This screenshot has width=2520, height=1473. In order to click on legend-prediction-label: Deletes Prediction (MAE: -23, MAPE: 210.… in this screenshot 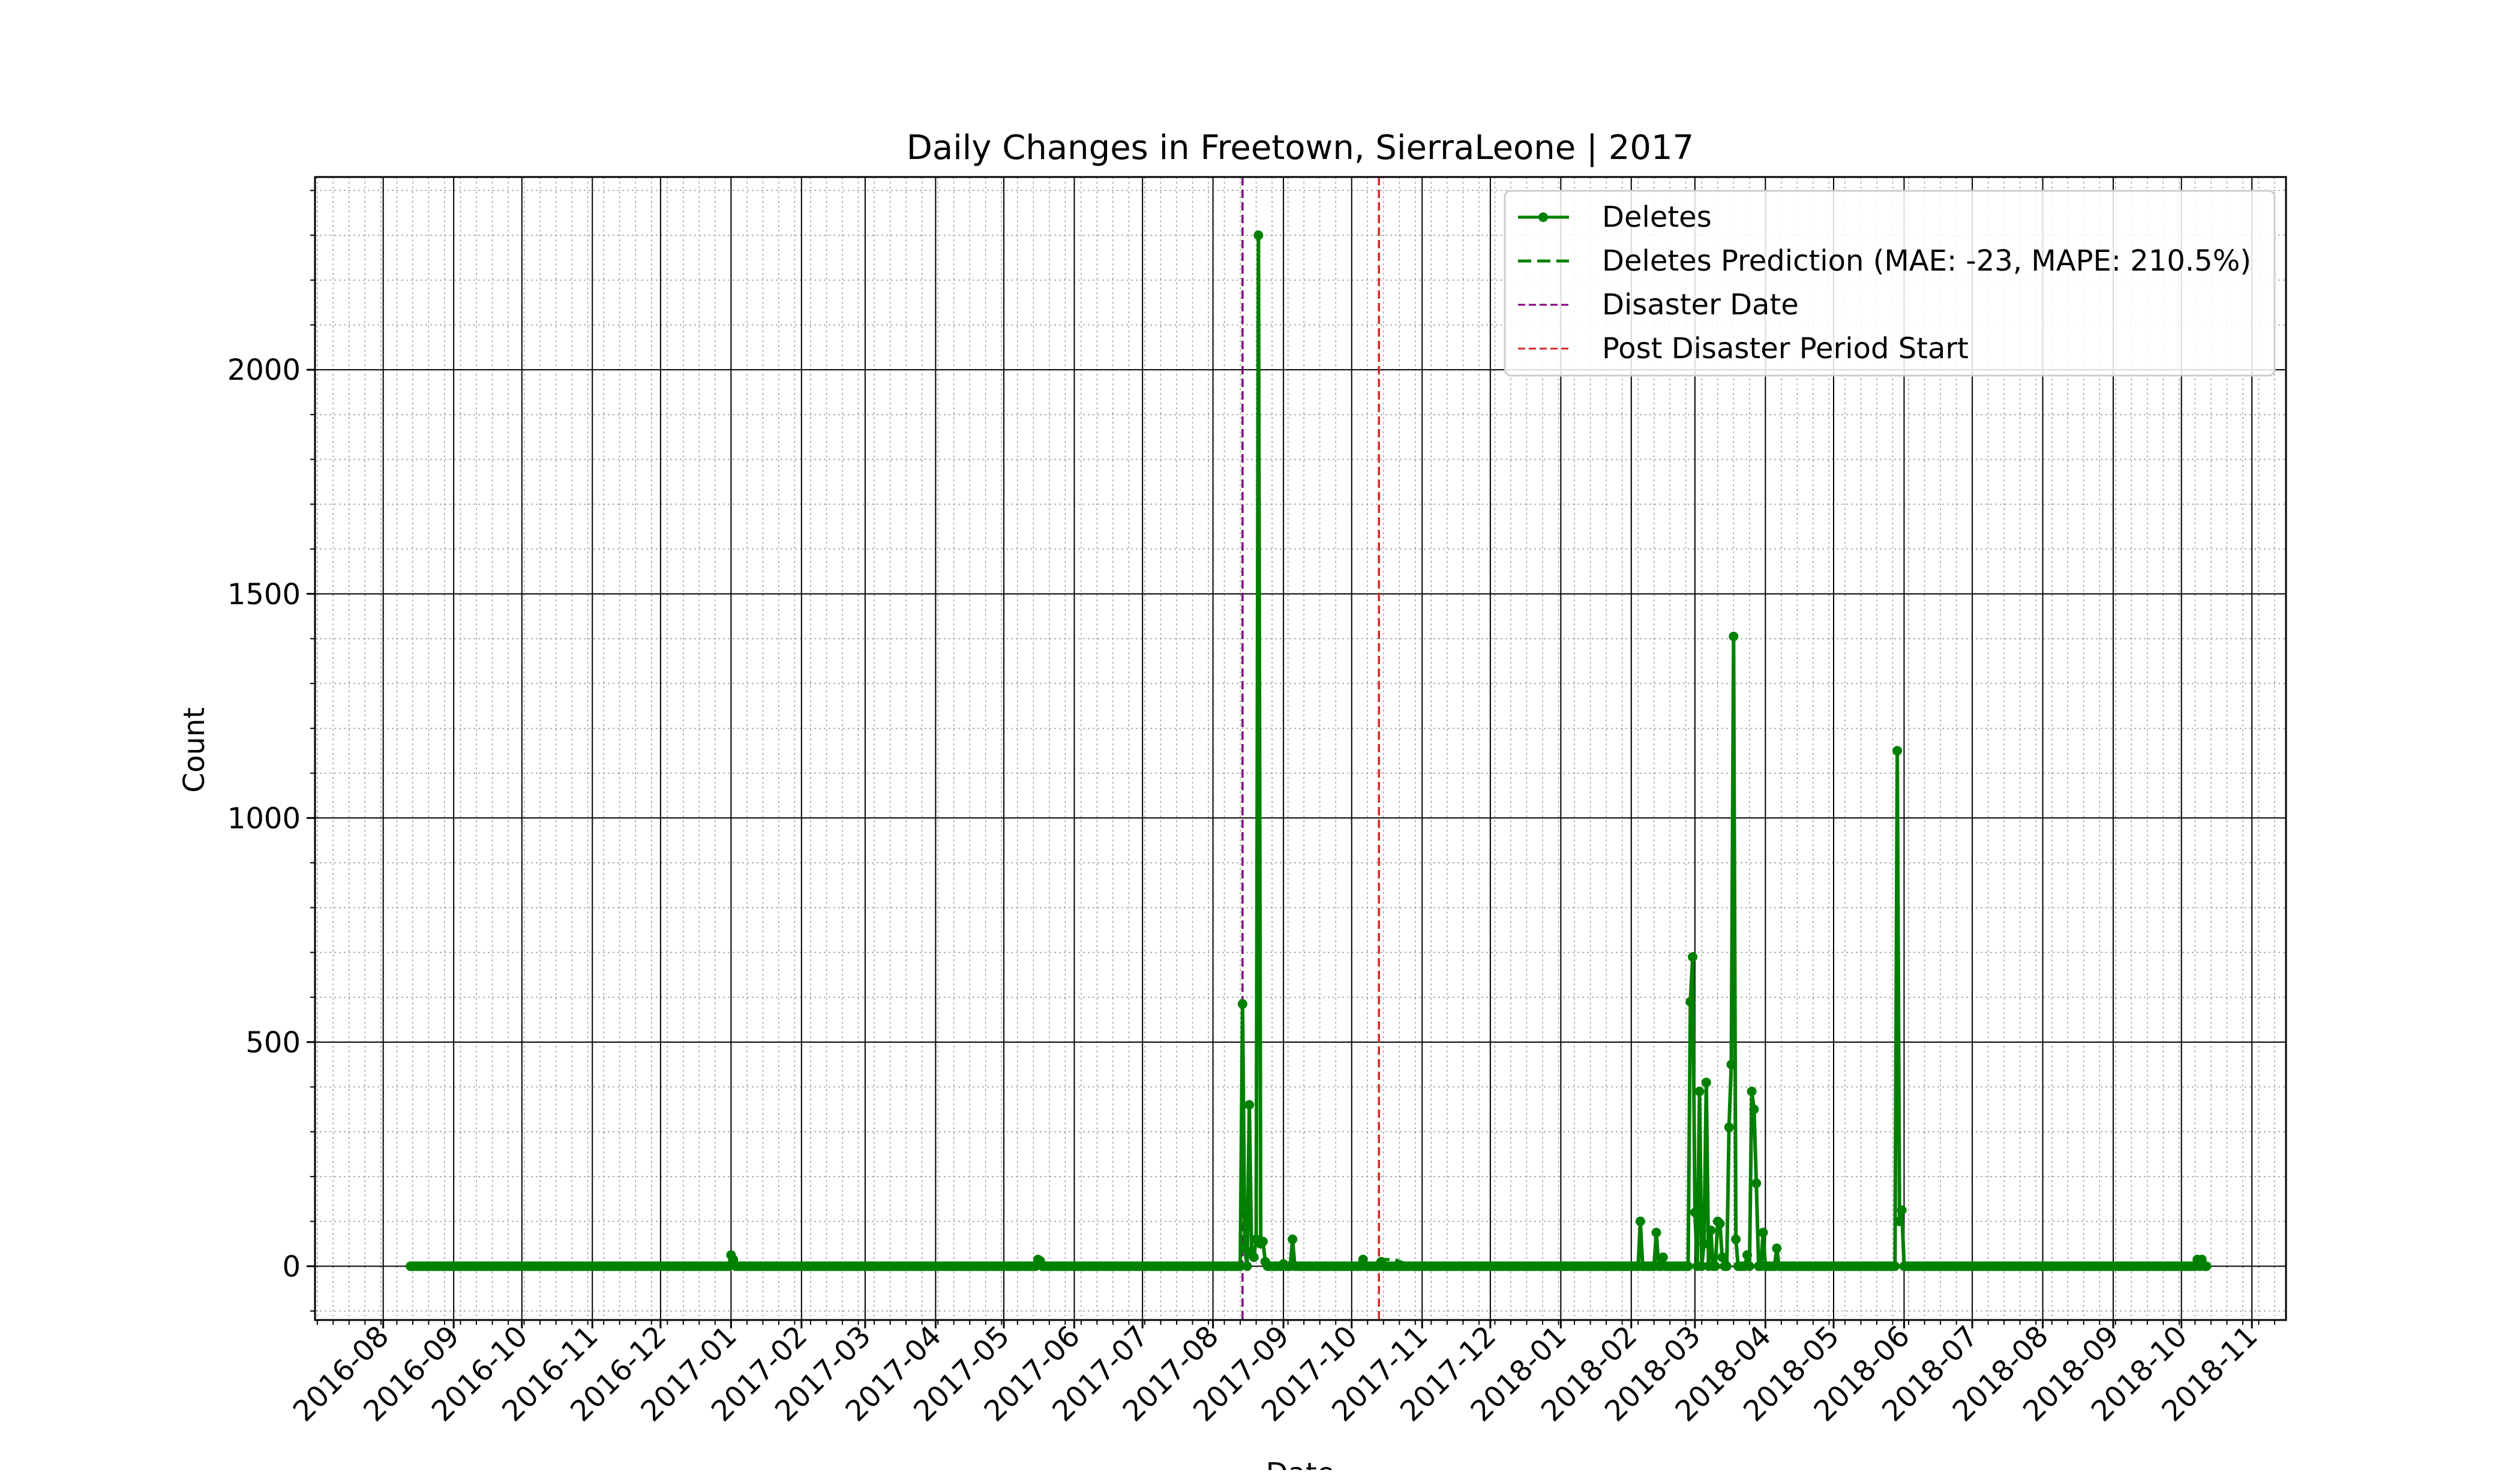, I will do `click(1926, 261)`.